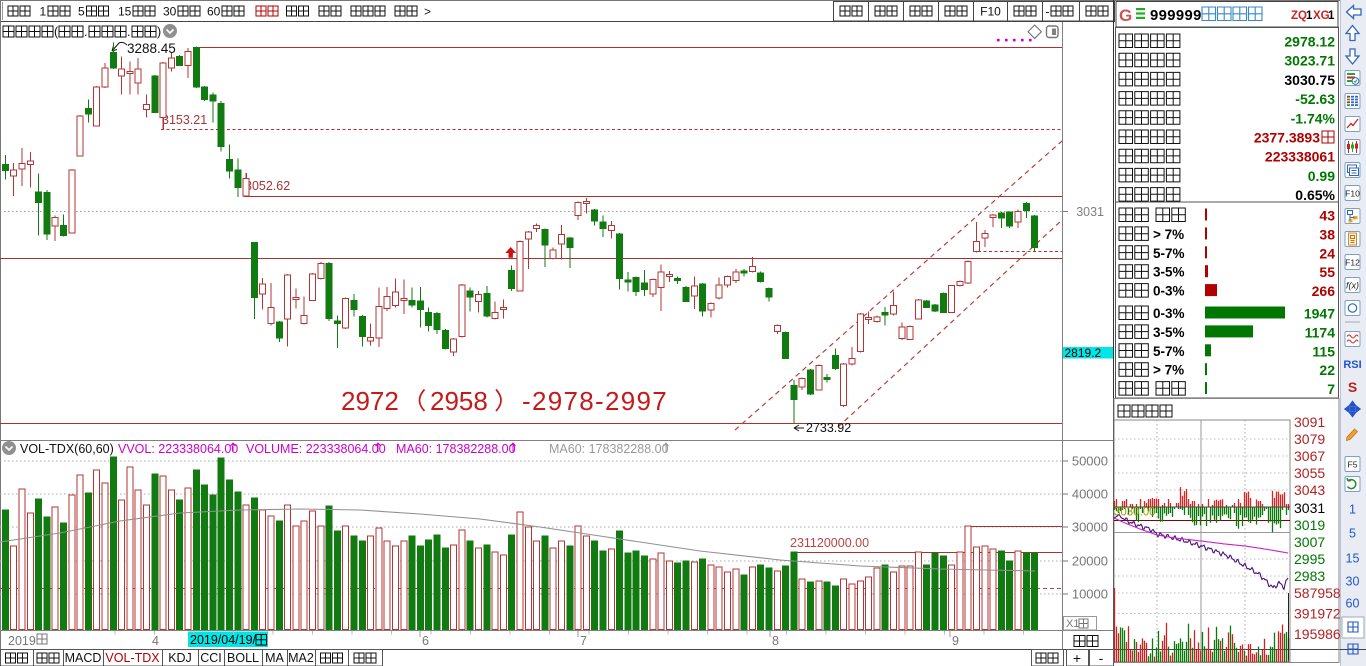 This screenshot has height=666, width=1366. I want to click on svg-text: 3288.45, so click(151, 48).